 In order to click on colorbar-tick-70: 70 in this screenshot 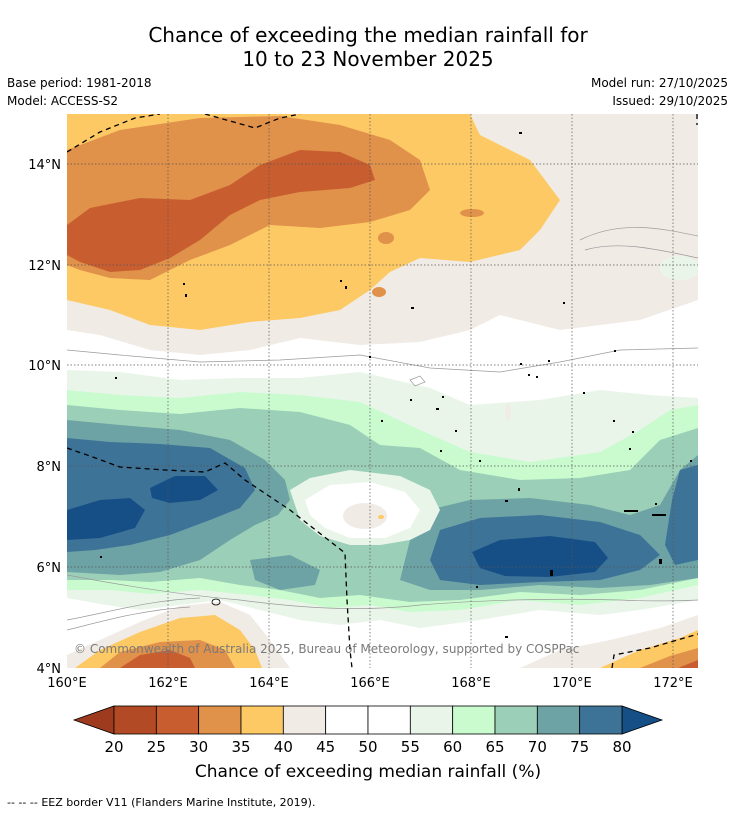, I will do `click(537, 747)`.